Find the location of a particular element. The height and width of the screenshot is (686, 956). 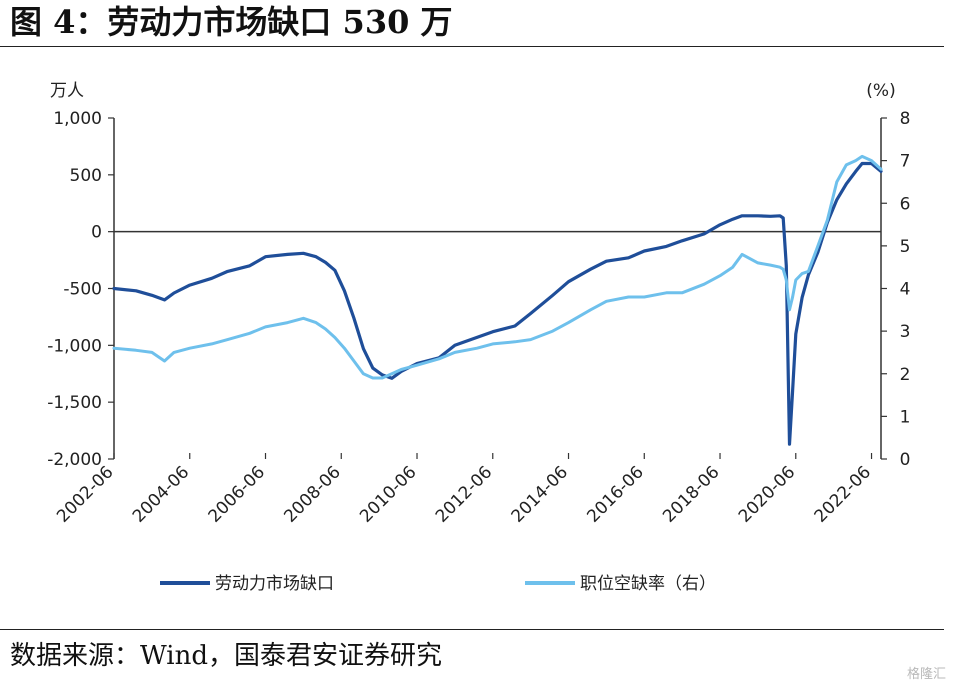

watermark-logo: 格隆汇 is located at coordinates (926, 674).